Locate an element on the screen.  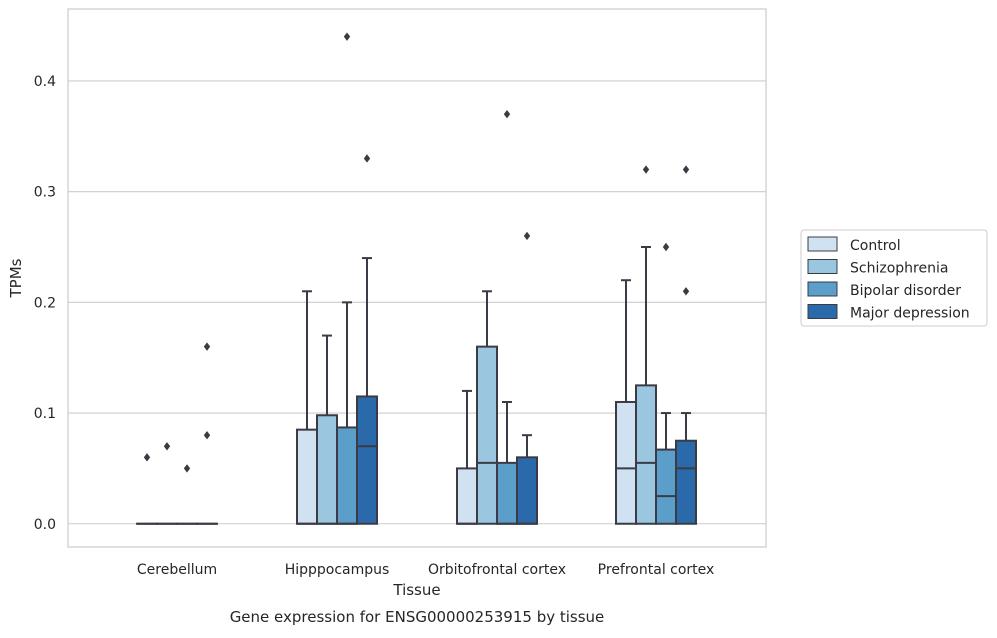
box-major-depression-orbitofrontal-cortex is located at coordinates (527, 479).